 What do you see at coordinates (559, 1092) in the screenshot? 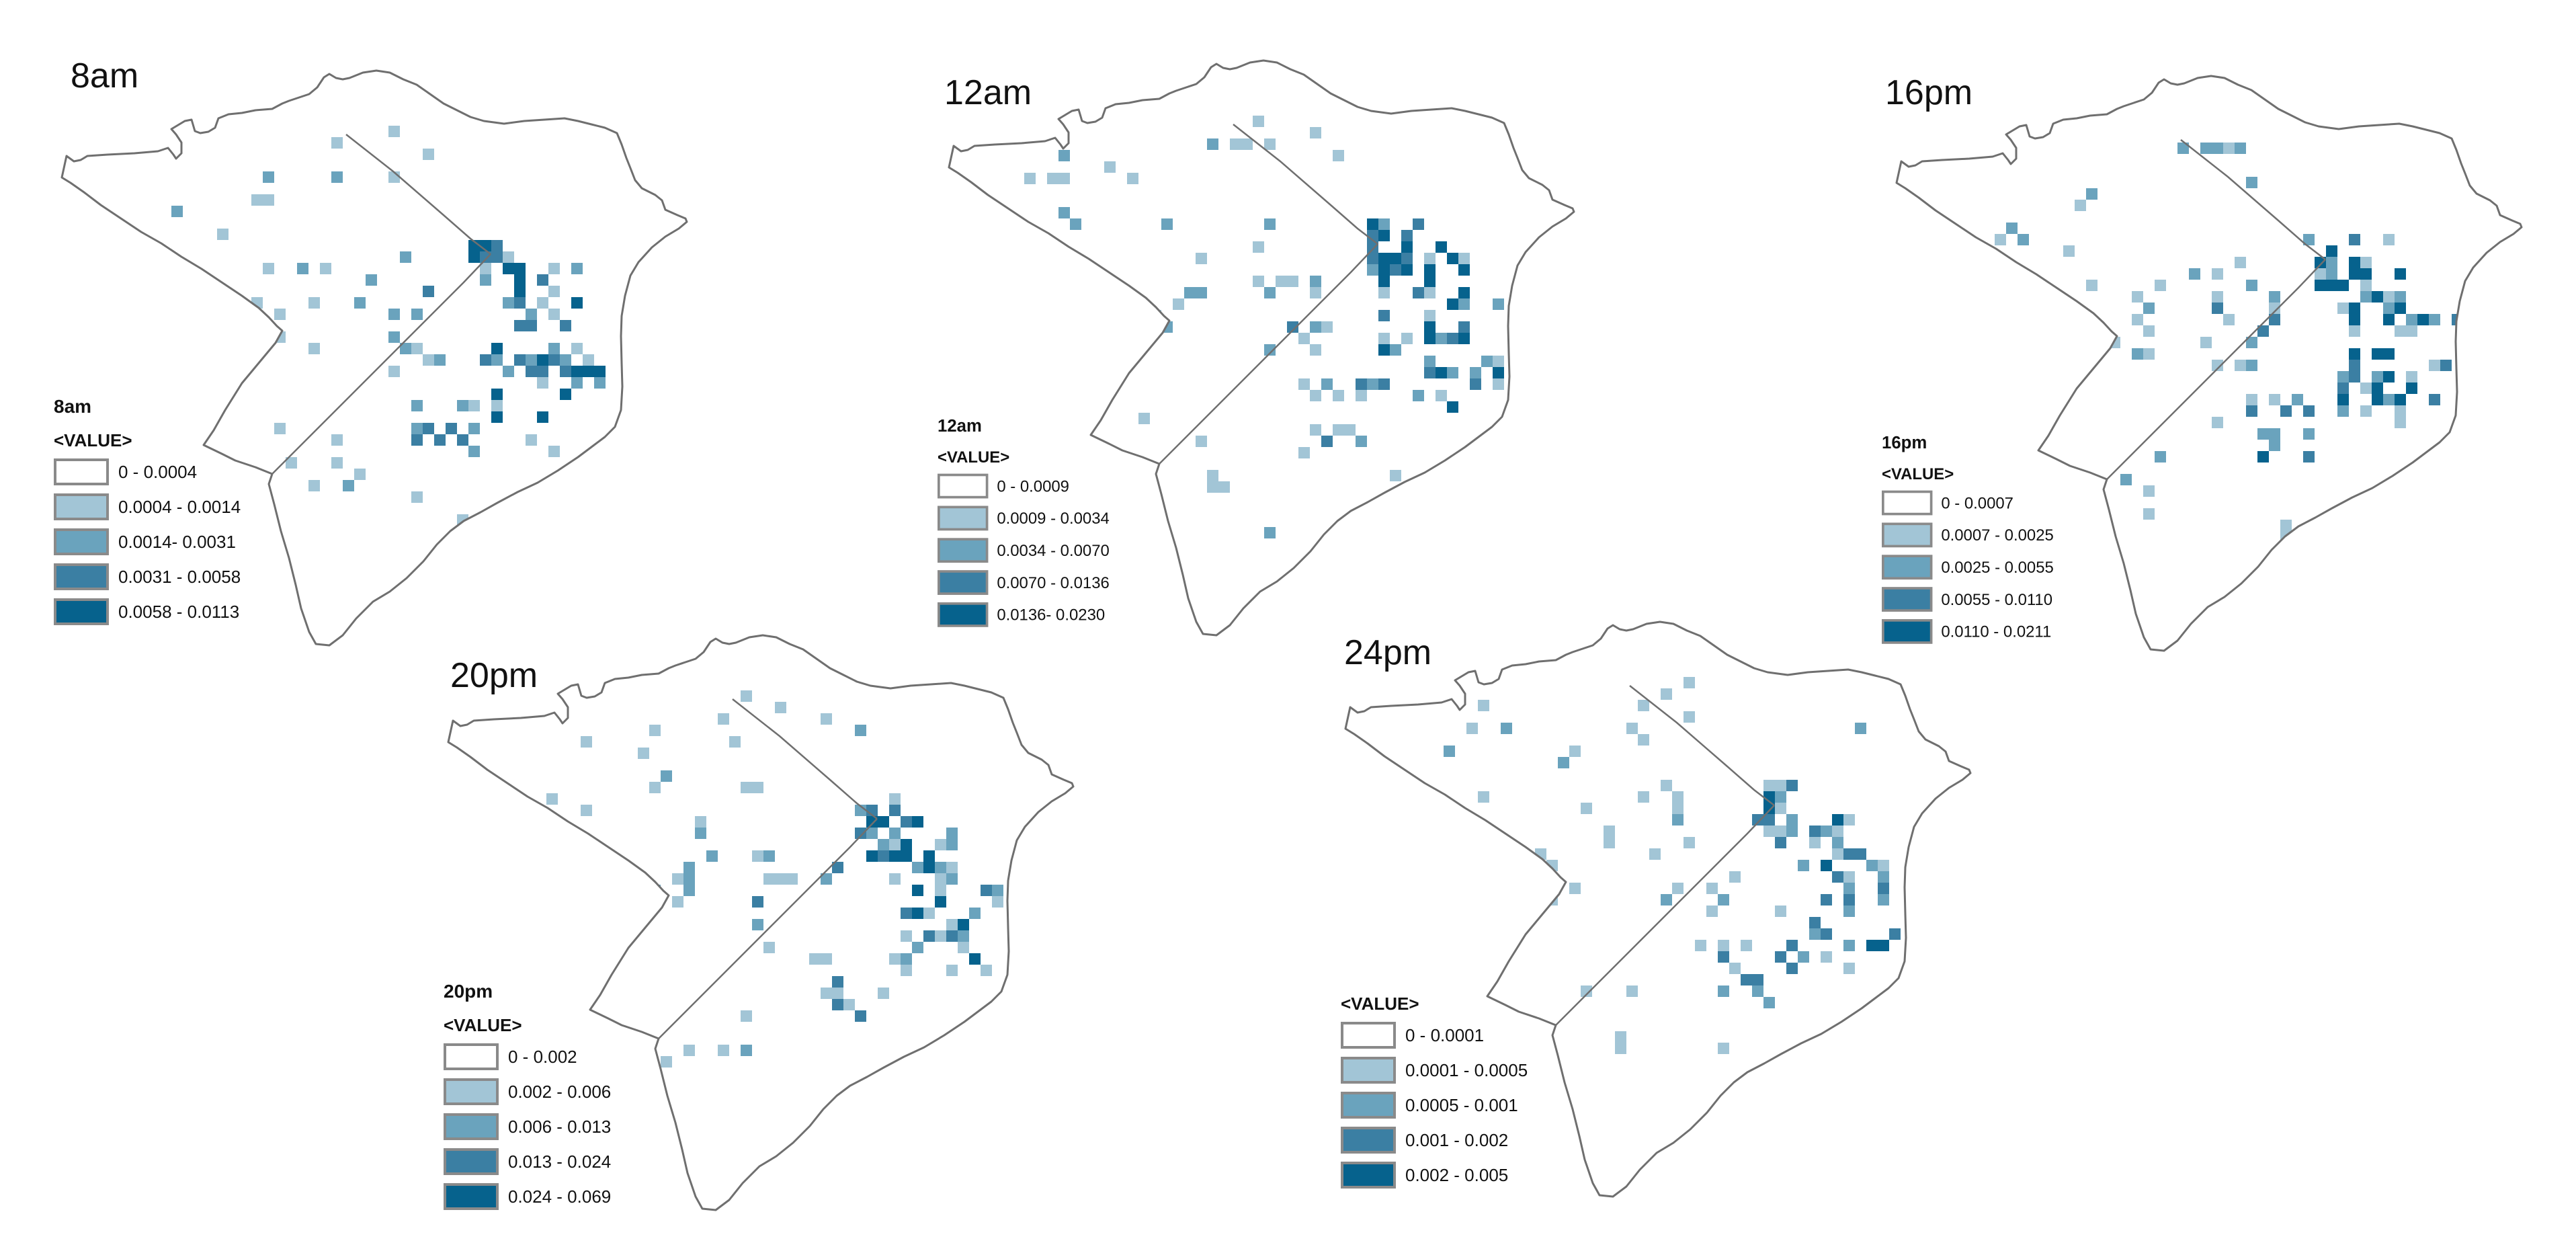
I see `legend-label: 0.002 - 0.006` at bounding box center [559, 1092].